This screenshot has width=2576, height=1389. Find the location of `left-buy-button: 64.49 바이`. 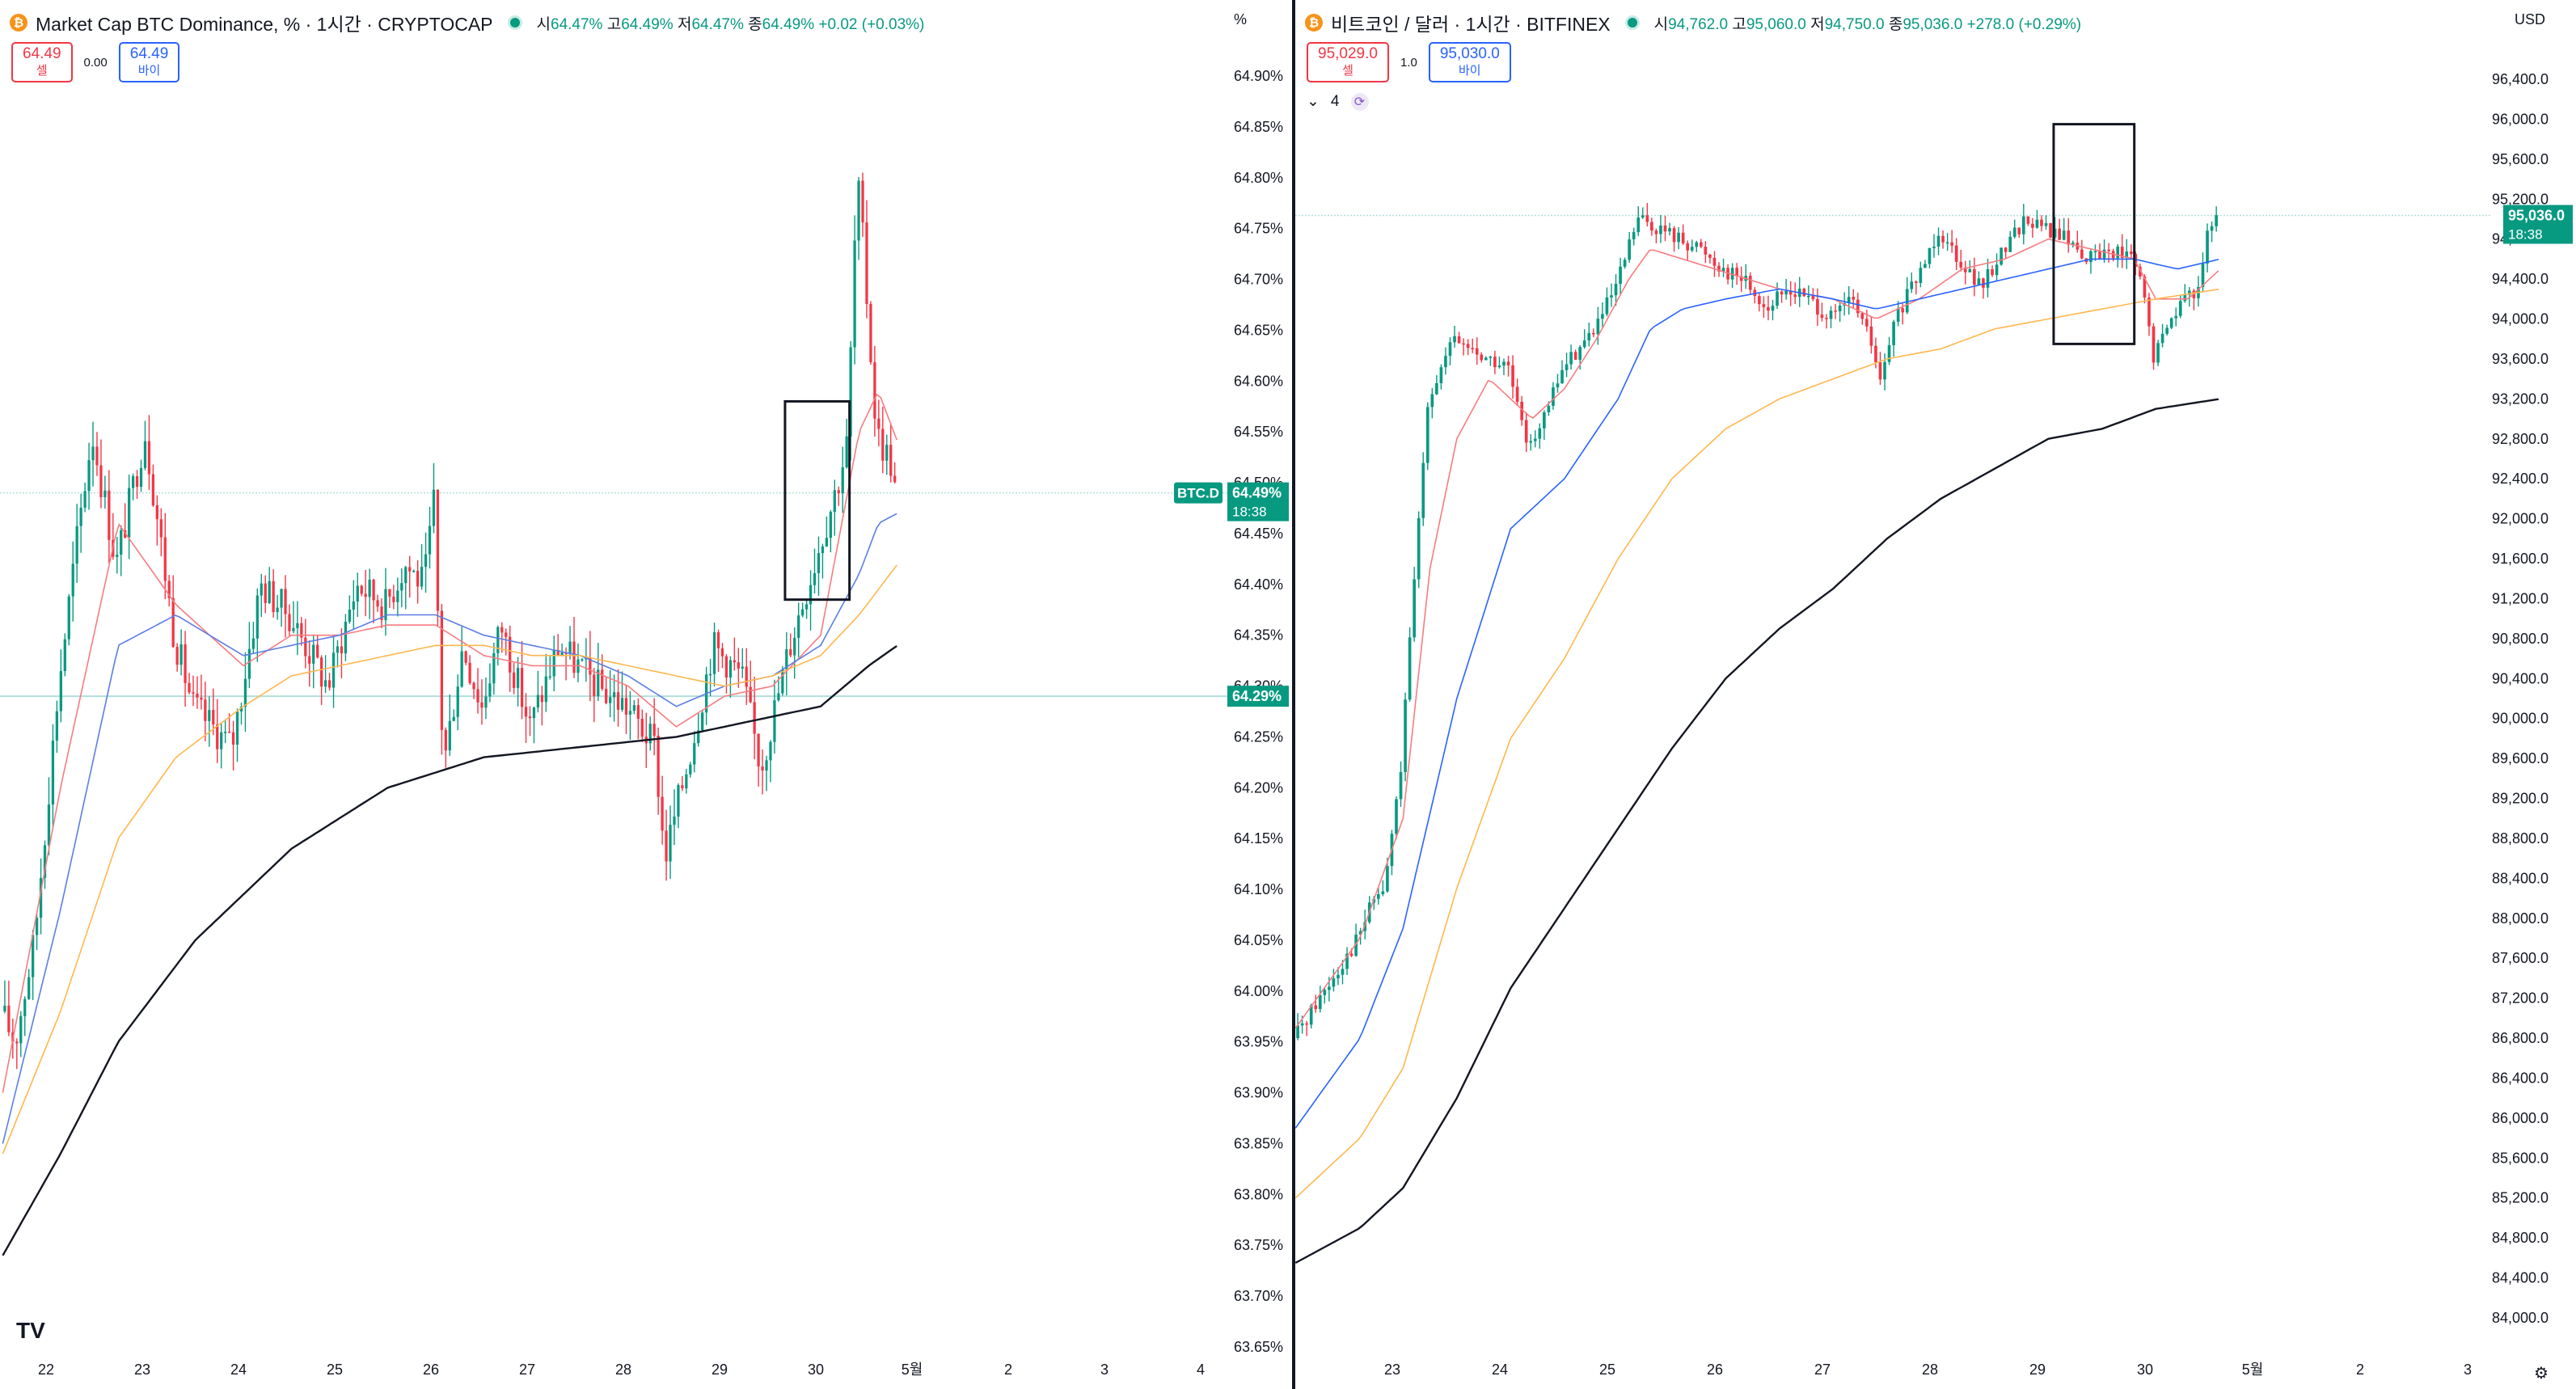

left-buy-button: 64.49 바이 is located at coordinates (149, 62).